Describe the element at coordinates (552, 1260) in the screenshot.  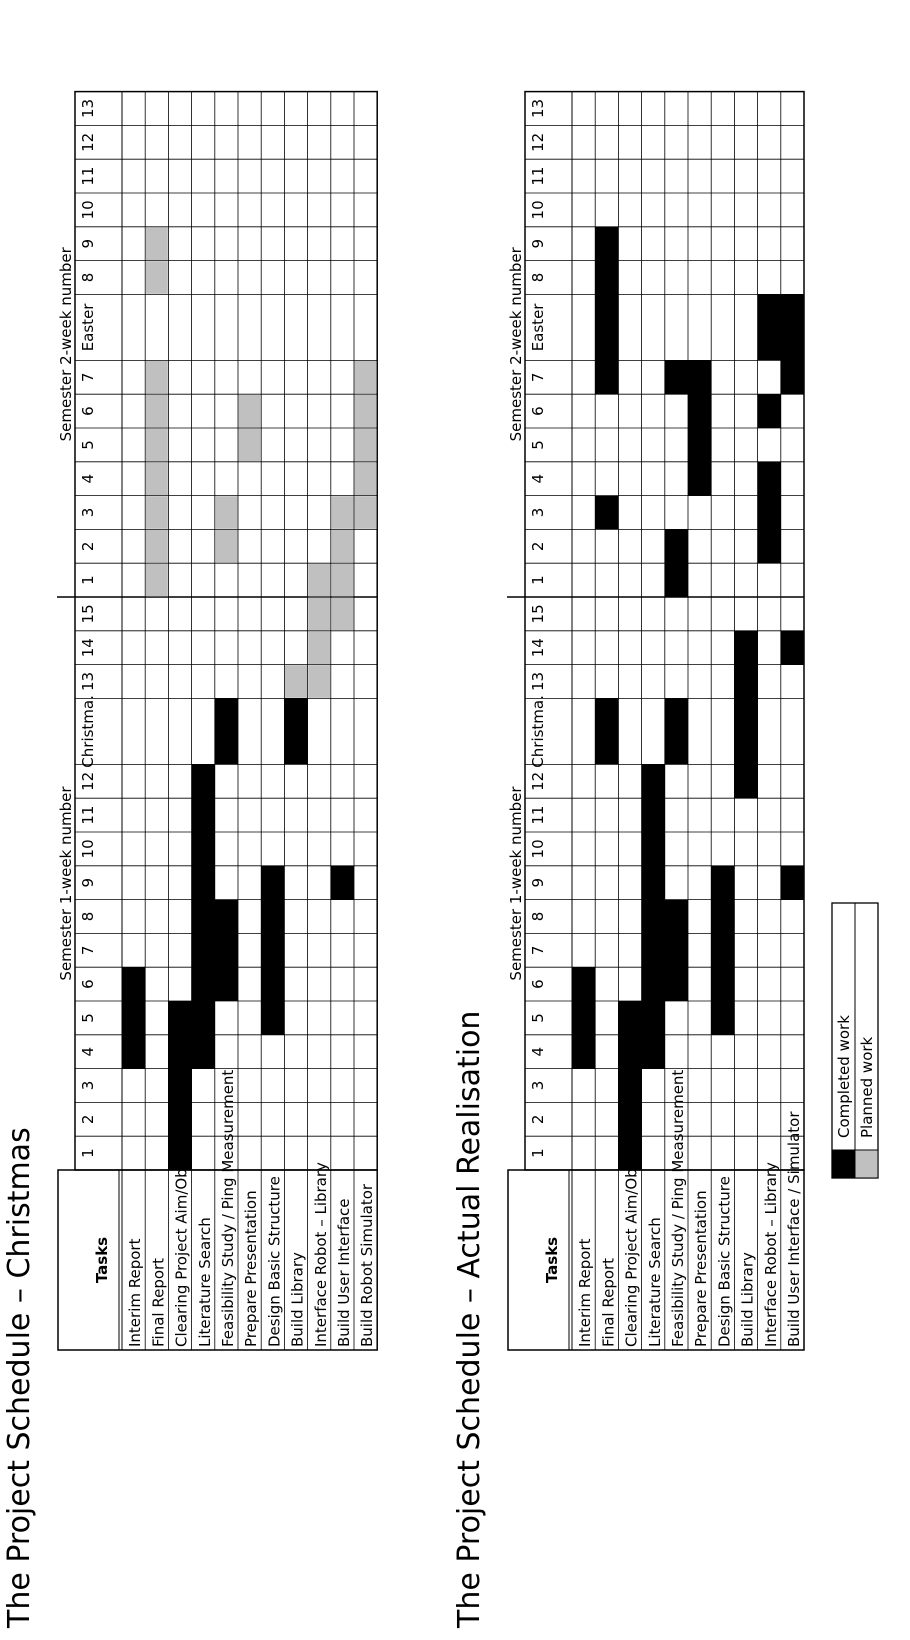
I see `tasks-header: Tasks` at that location.